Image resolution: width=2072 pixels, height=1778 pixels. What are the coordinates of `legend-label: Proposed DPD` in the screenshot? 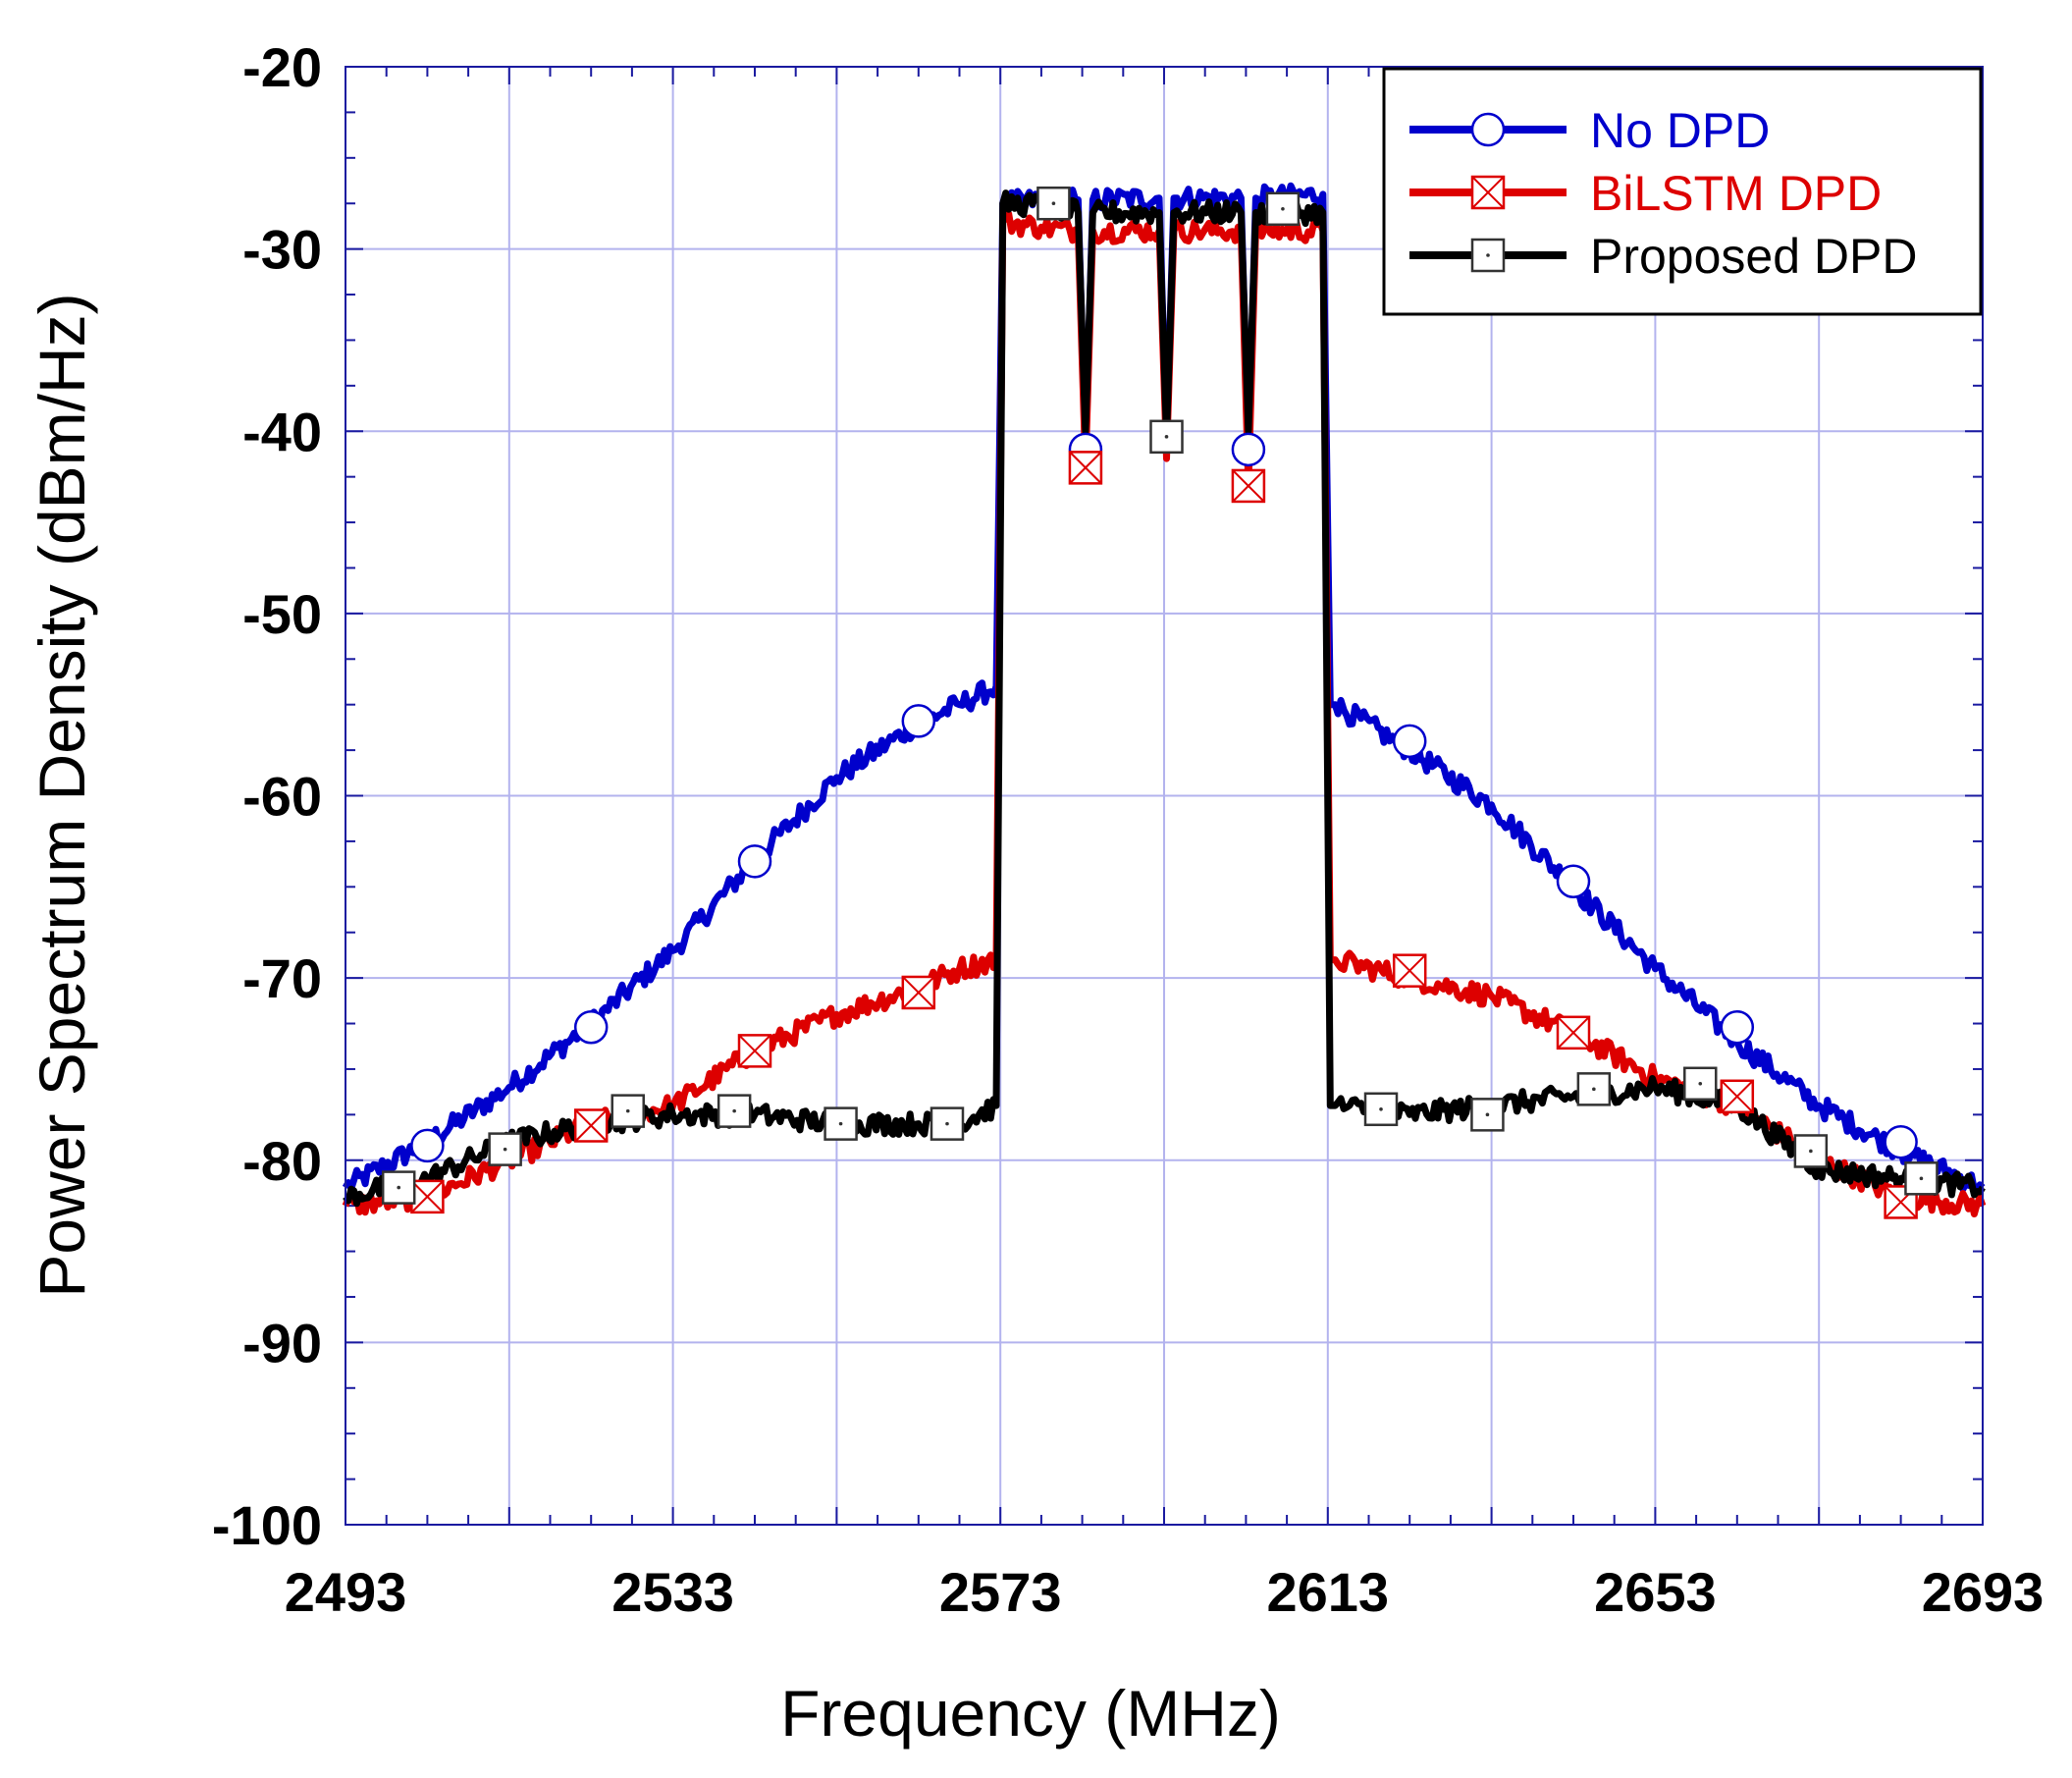 It's located at (1754, 256).